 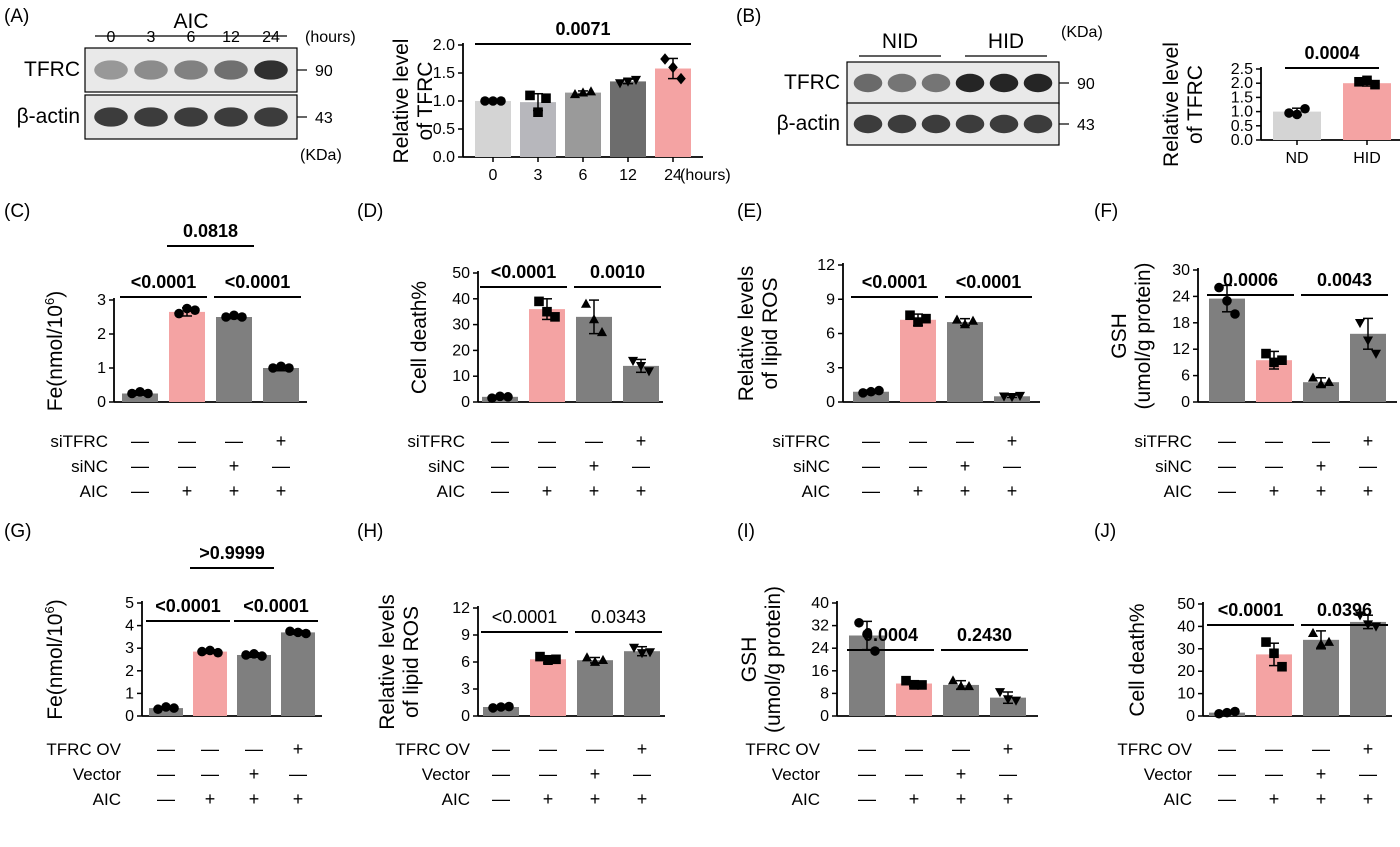 What do you see at coordinates (1106, 211) in the screenshot?
I see `panel-label: (F)` at bounding box center [1106, 211].